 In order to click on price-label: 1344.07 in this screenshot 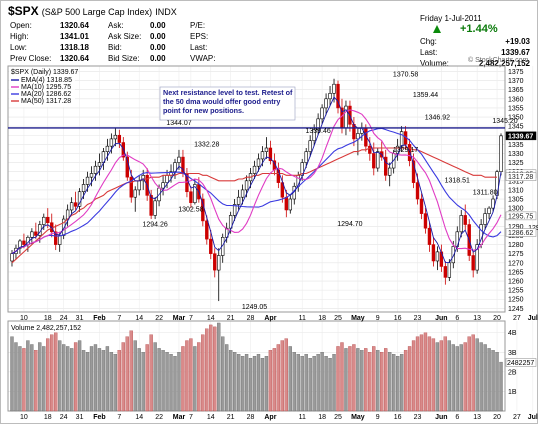, I will do `click(178, 123)`.